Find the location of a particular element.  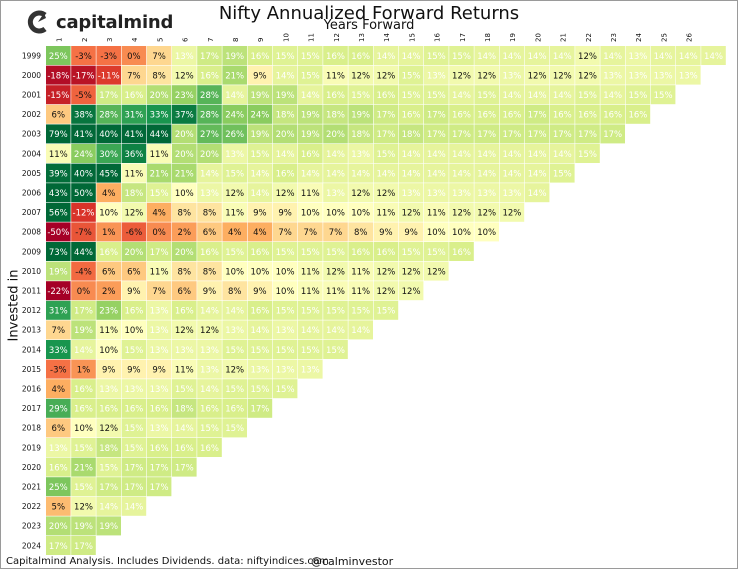

cell-value-label: -6% is located at coordinates (134, 233).